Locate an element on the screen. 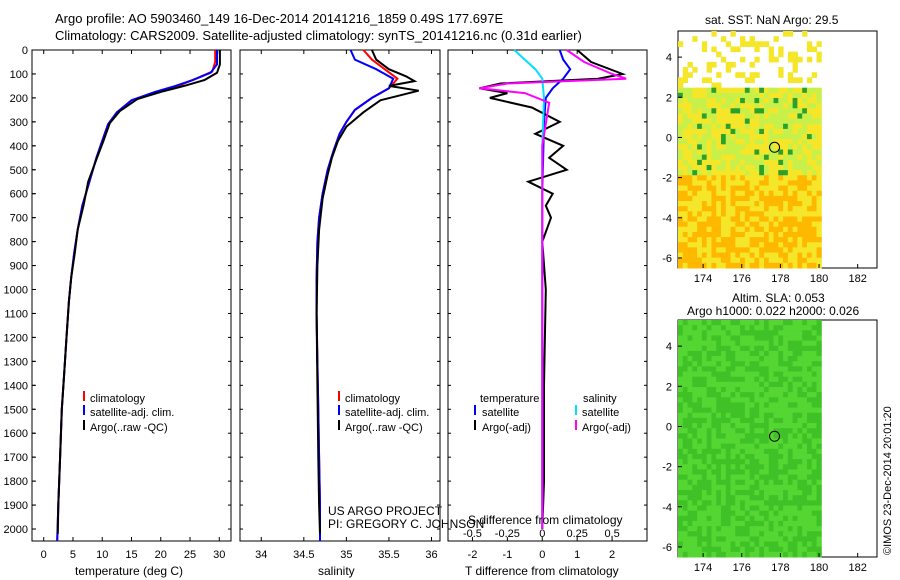  depth-tick-label: 500 is located at coordinates (19, 171).